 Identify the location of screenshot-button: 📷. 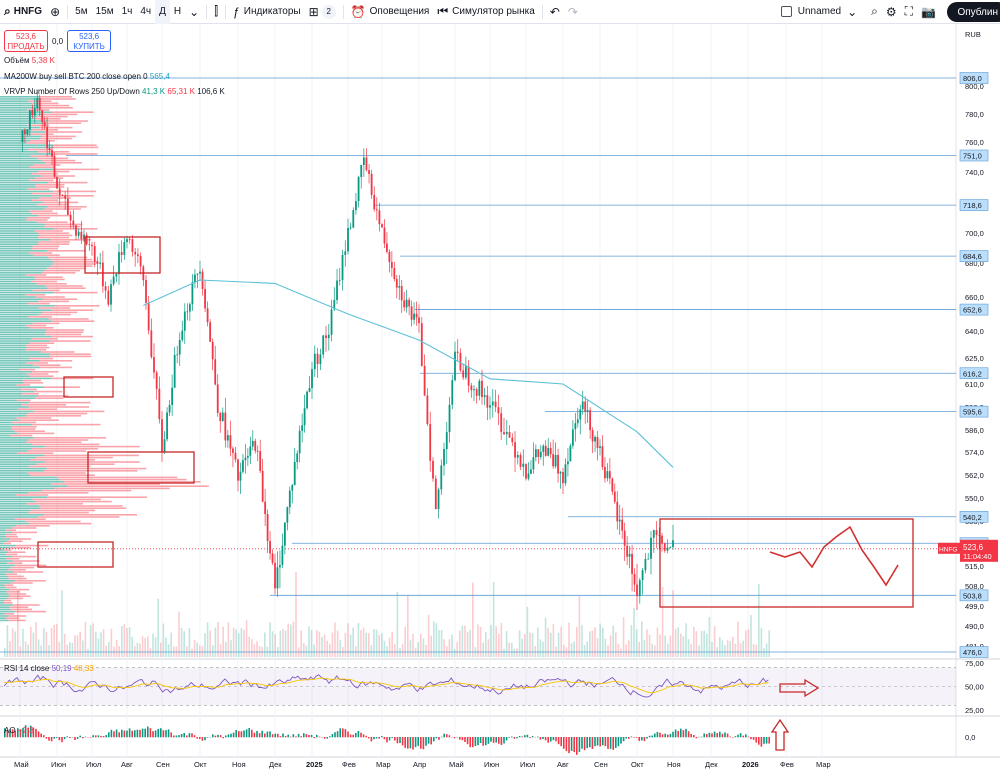
(928, 12).